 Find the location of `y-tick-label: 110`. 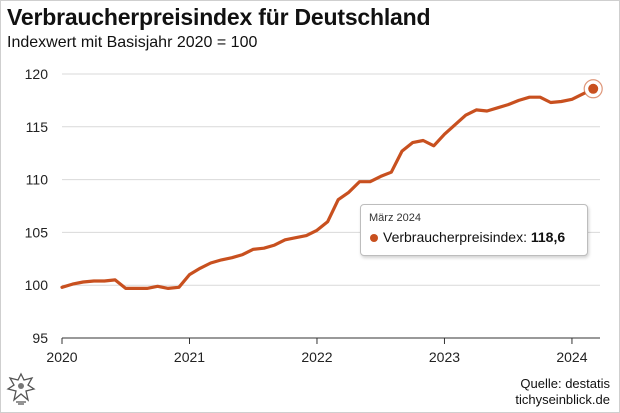

y-tick-label: 110 is located at coordinates (37, 180).